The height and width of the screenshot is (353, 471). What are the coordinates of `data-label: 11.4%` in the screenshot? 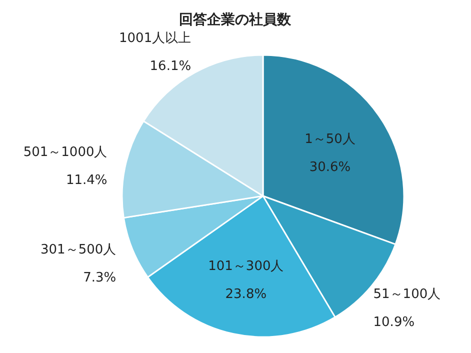 It's located at (87, 180).